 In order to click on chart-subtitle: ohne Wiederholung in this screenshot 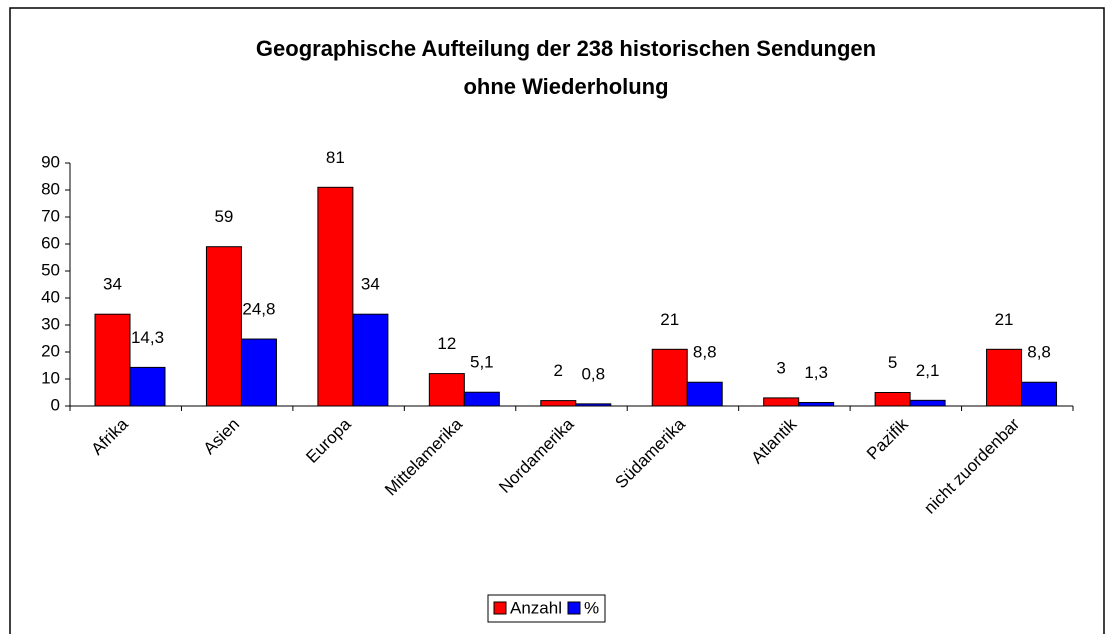, I will do `click(565, 86)`.